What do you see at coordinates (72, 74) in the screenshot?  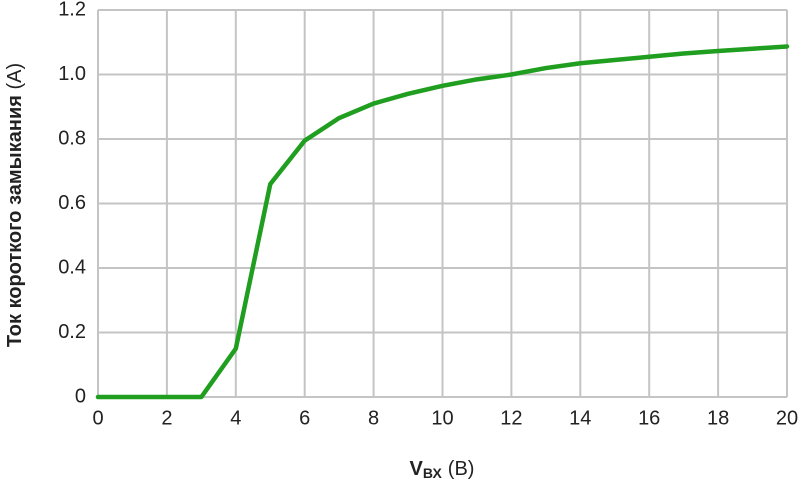 I see `y-tick-label: 1.0` at bounding box center [72, 74].